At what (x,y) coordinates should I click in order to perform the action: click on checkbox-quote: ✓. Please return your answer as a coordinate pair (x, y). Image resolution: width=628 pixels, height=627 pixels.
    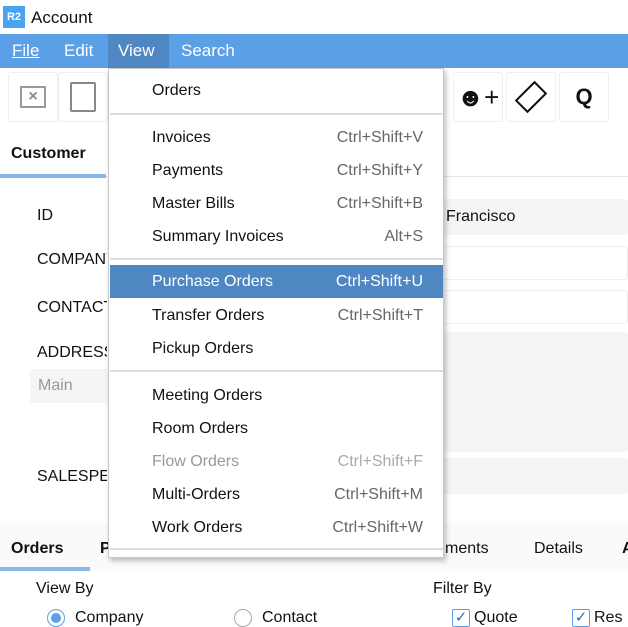
    Looking at the image, I should click on (461, 618).